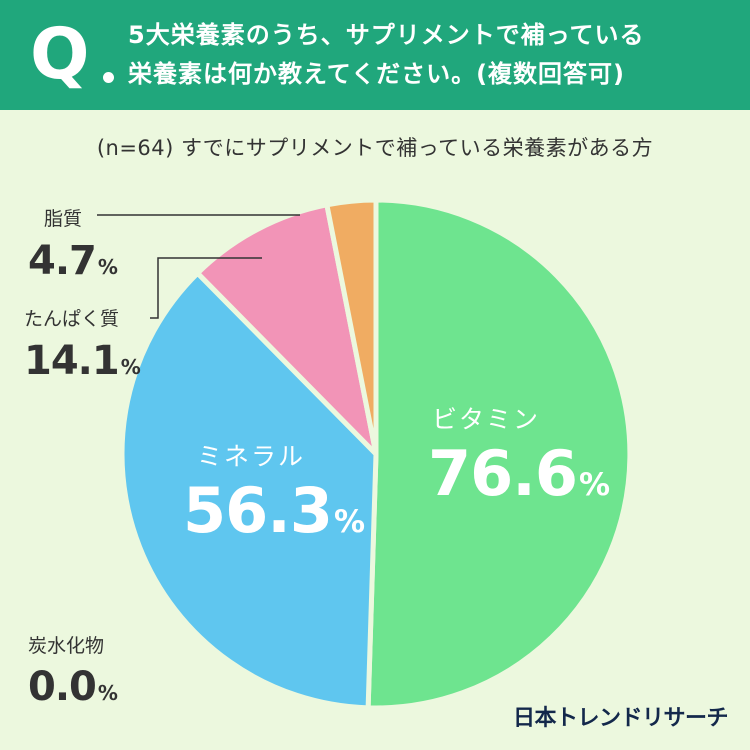  Describe the element at coordinates (73, 687) in the screenshot. I see `carbohydrate-value: 0.0%` at that location.